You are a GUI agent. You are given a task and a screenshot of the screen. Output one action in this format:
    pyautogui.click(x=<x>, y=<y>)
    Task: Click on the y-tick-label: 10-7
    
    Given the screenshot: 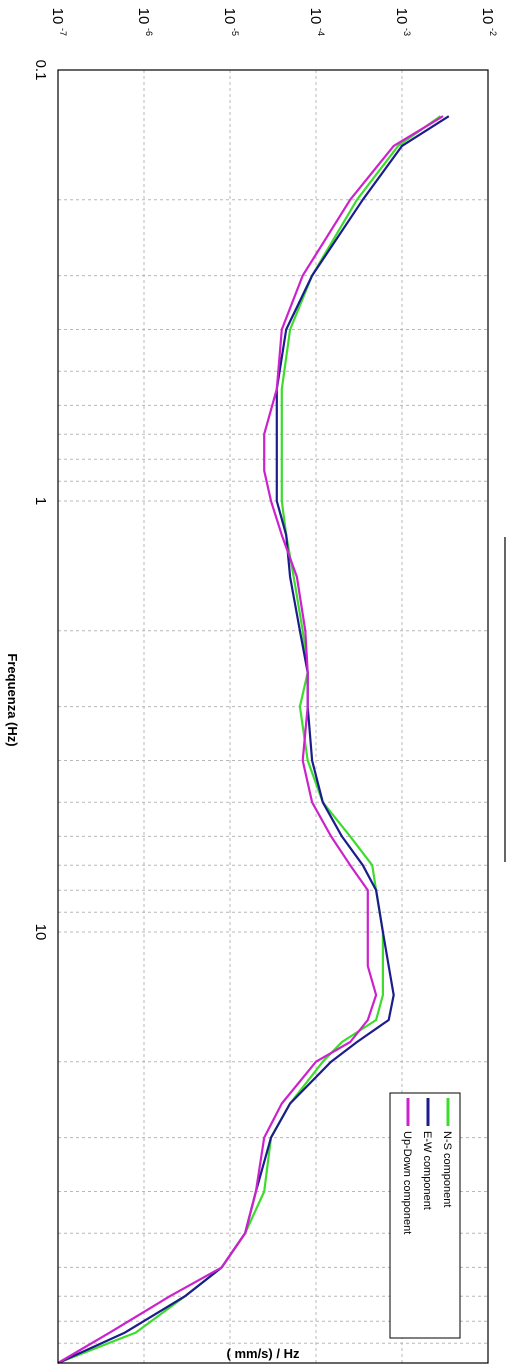 What is the action you would take?
    pyautogui.click(x=58, y=22)
    